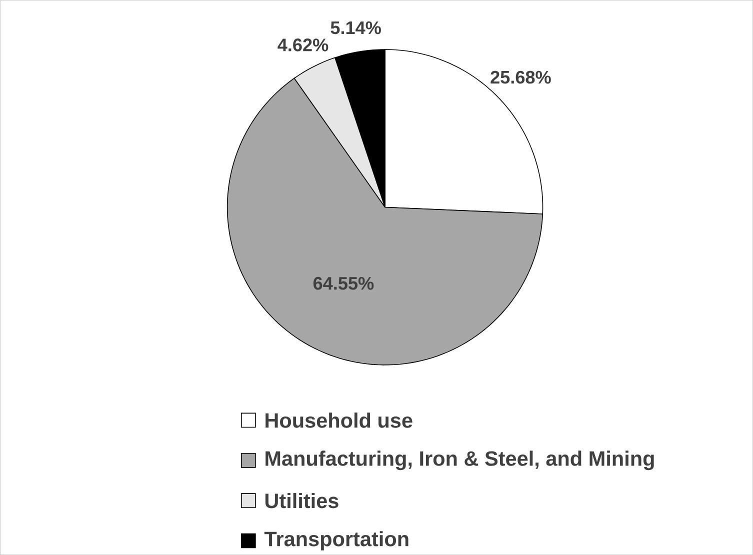 This screenshot has width=753, height=555. I want to click on data-label: 64.55%, so click(343, 283).